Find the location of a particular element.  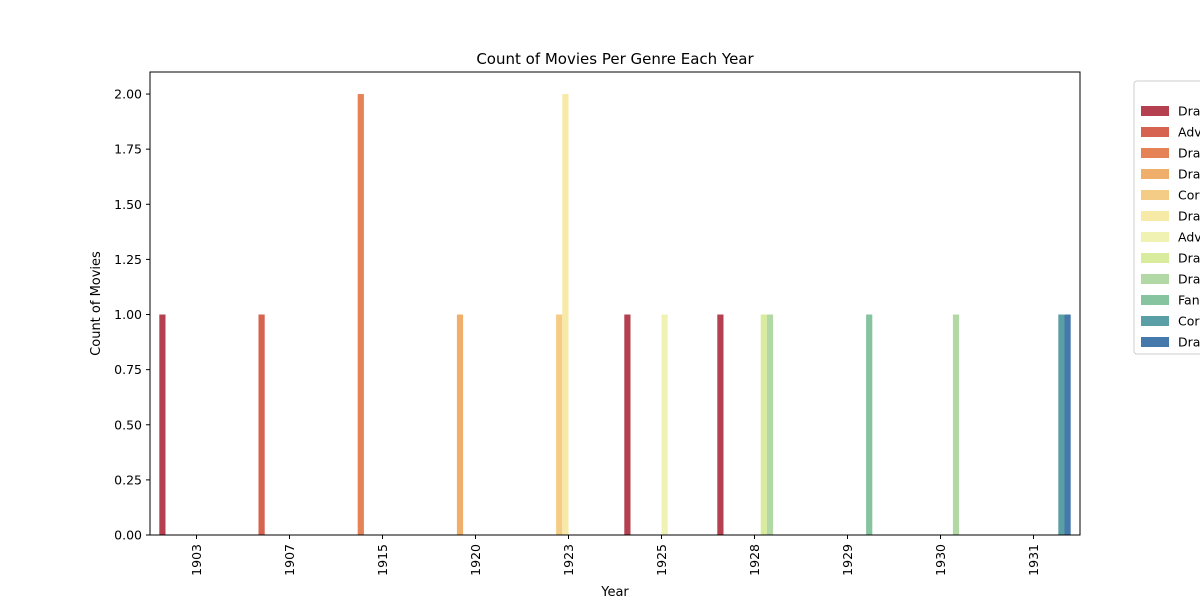

x-tick-label: 1931 is located at coordinates (1033, 560).